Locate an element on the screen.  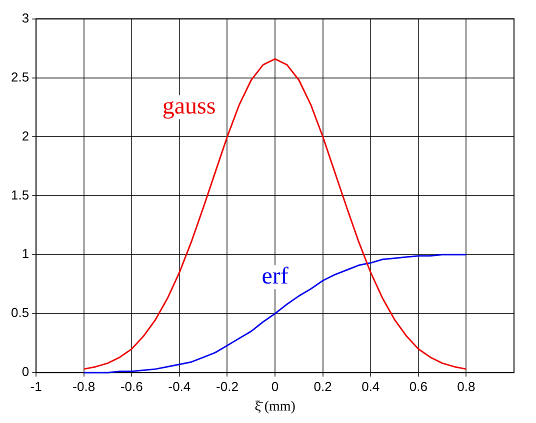
y-tick-label: 0 is located at coordinates (26, 372).